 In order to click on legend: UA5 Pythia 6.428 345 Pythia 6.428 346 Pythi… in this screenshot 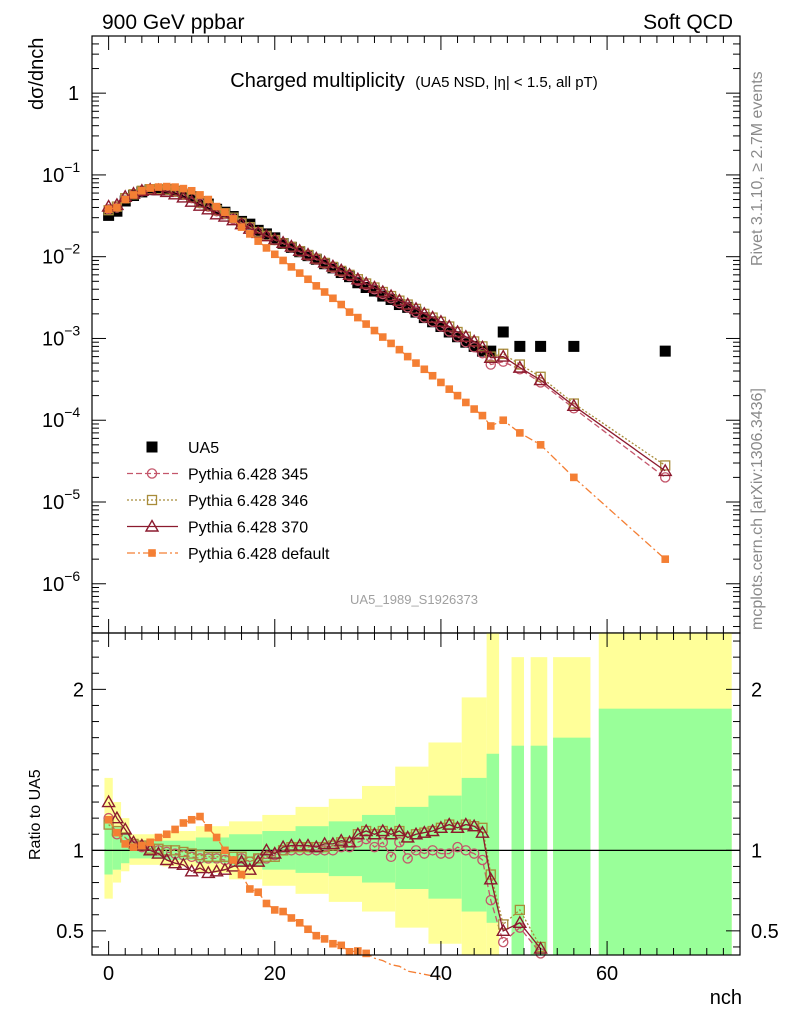, I will do `click(228, 501)`.